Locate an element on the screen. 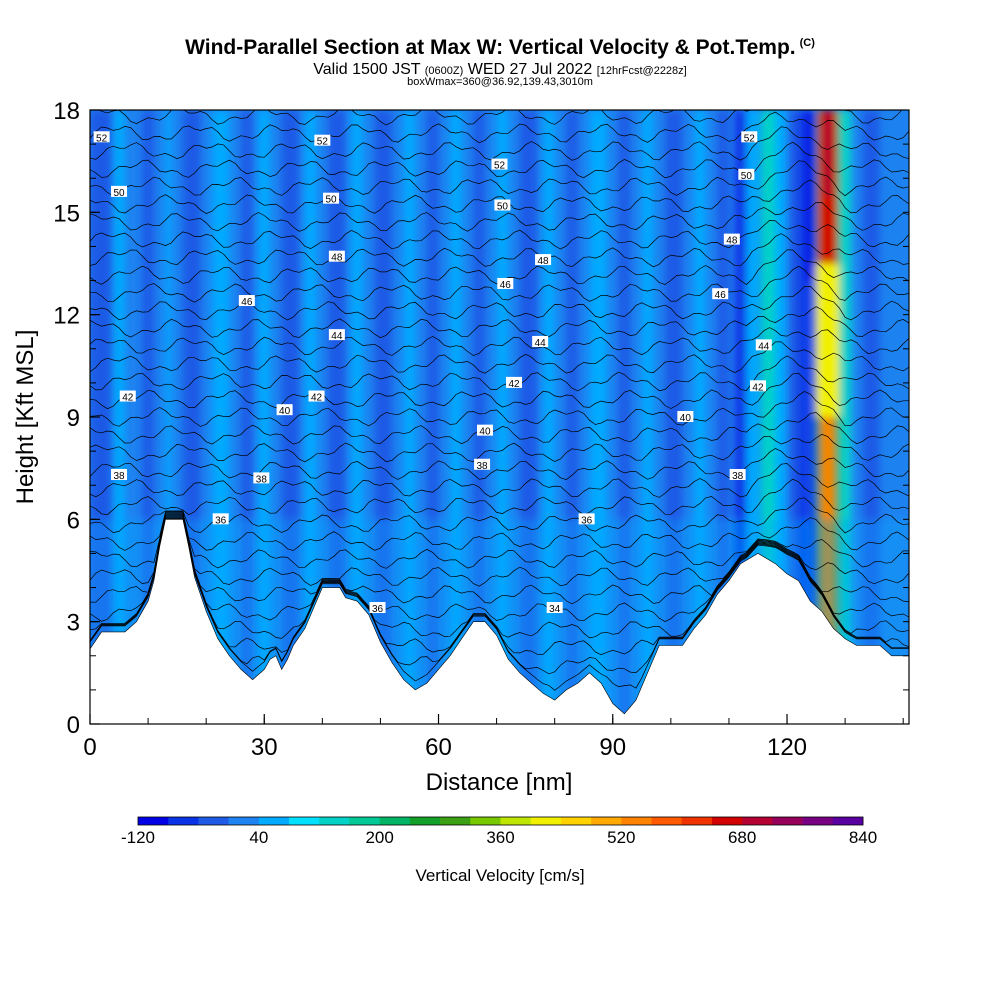  theta-label-text: 42 is located at coordinates (128, 398).